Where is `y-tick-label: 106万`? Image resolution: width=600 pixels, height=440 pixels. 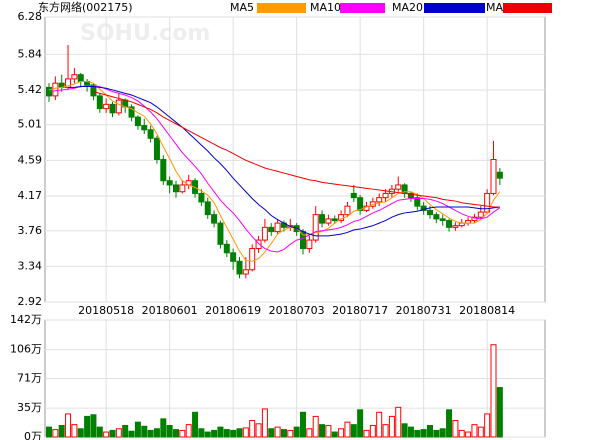 y-tick-label: 106万 is located at coordinates (26, 349).